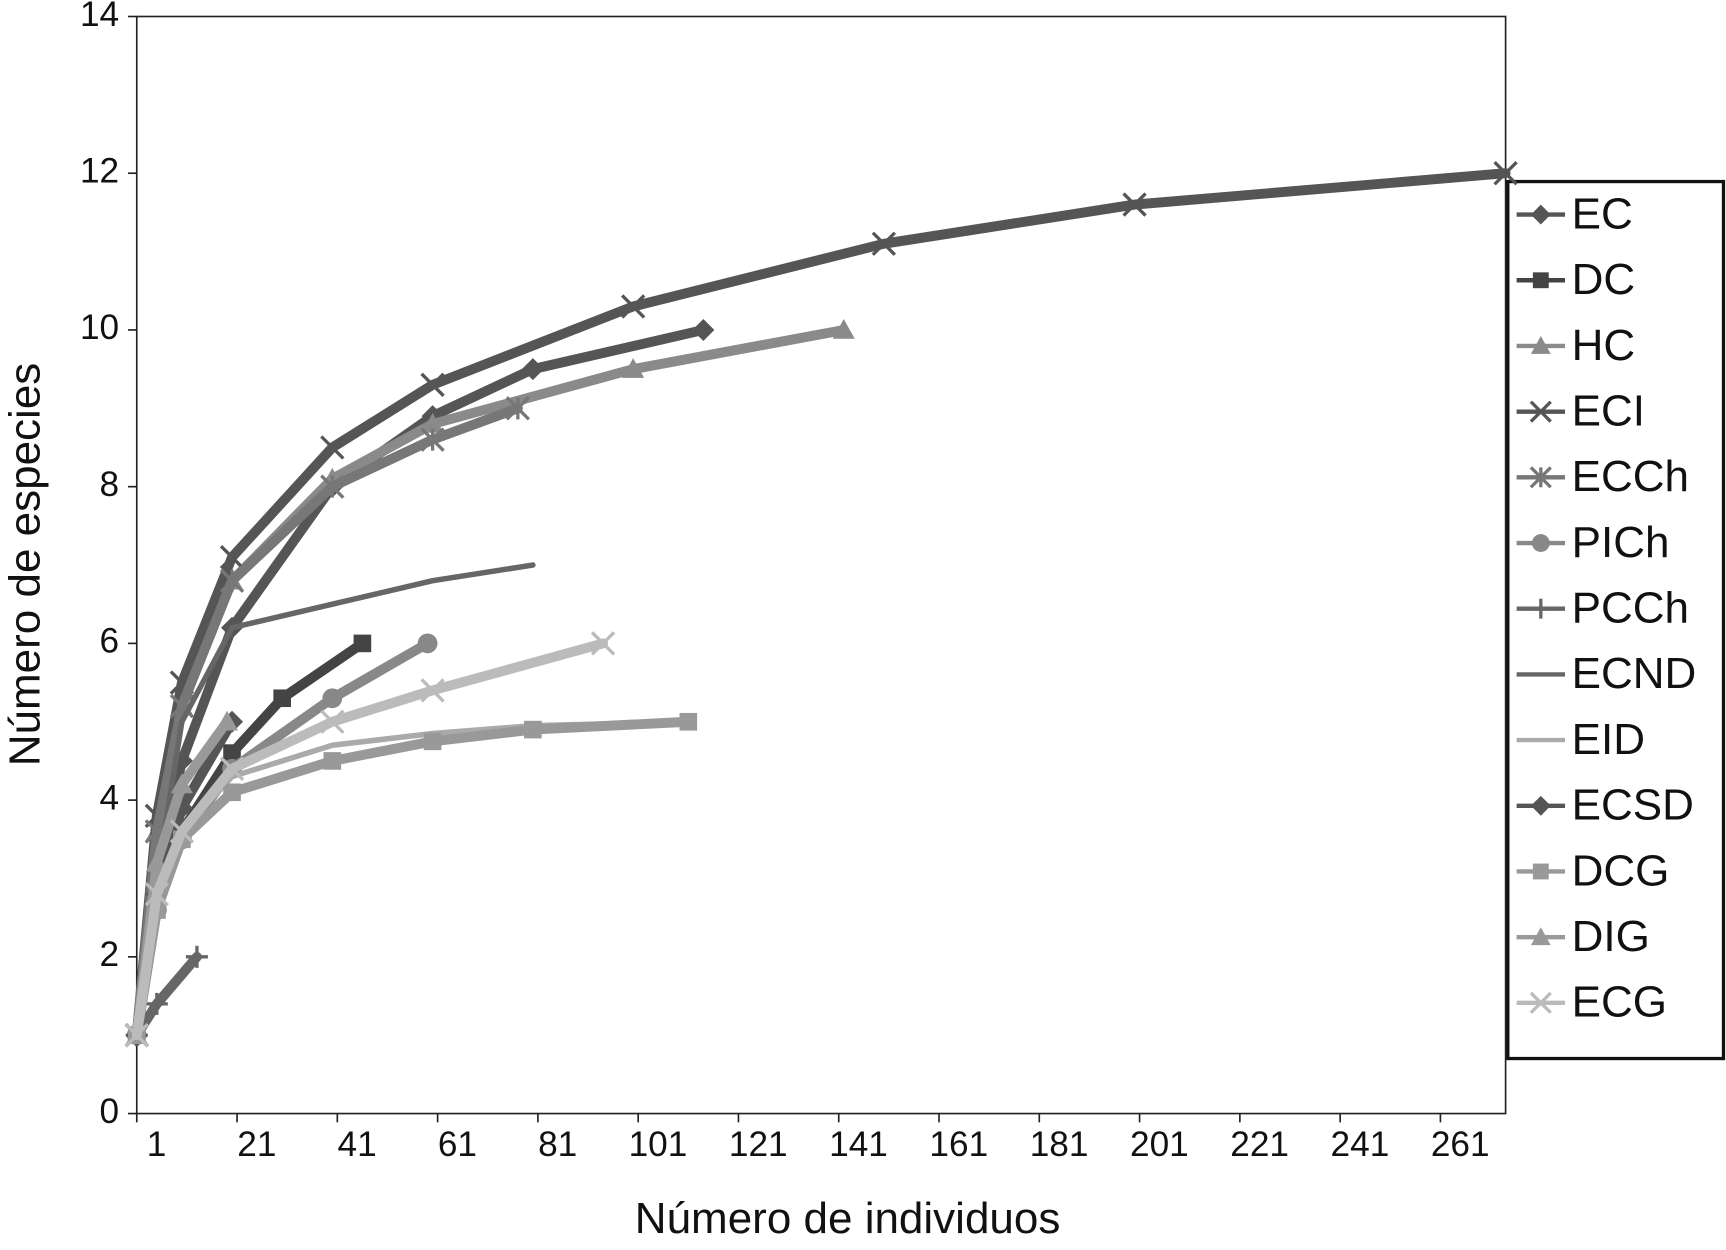 The image size is (1726, 1250). Describe the element at coordinates (110, 797) in the screenshot. I see `y-tick-label: 4` at that location.